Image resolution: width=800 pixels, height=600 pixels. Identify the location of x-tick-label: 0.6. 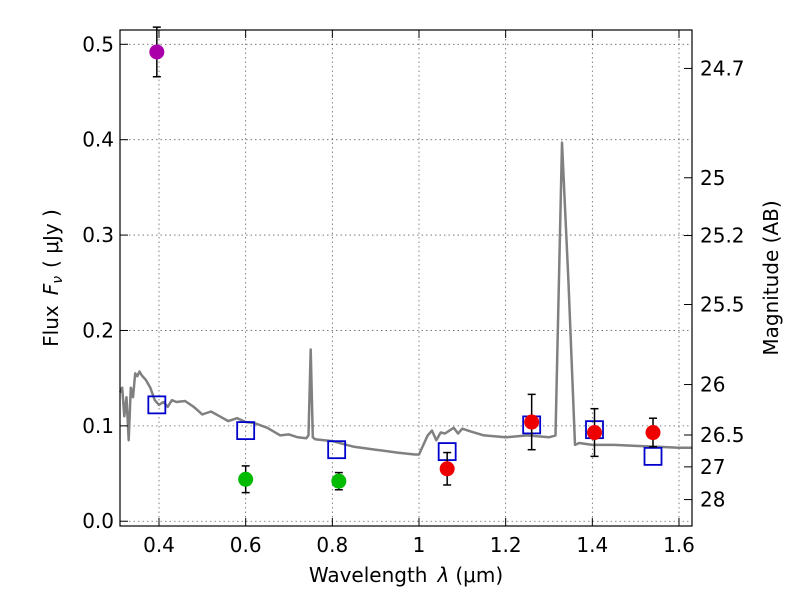
(246, 545).